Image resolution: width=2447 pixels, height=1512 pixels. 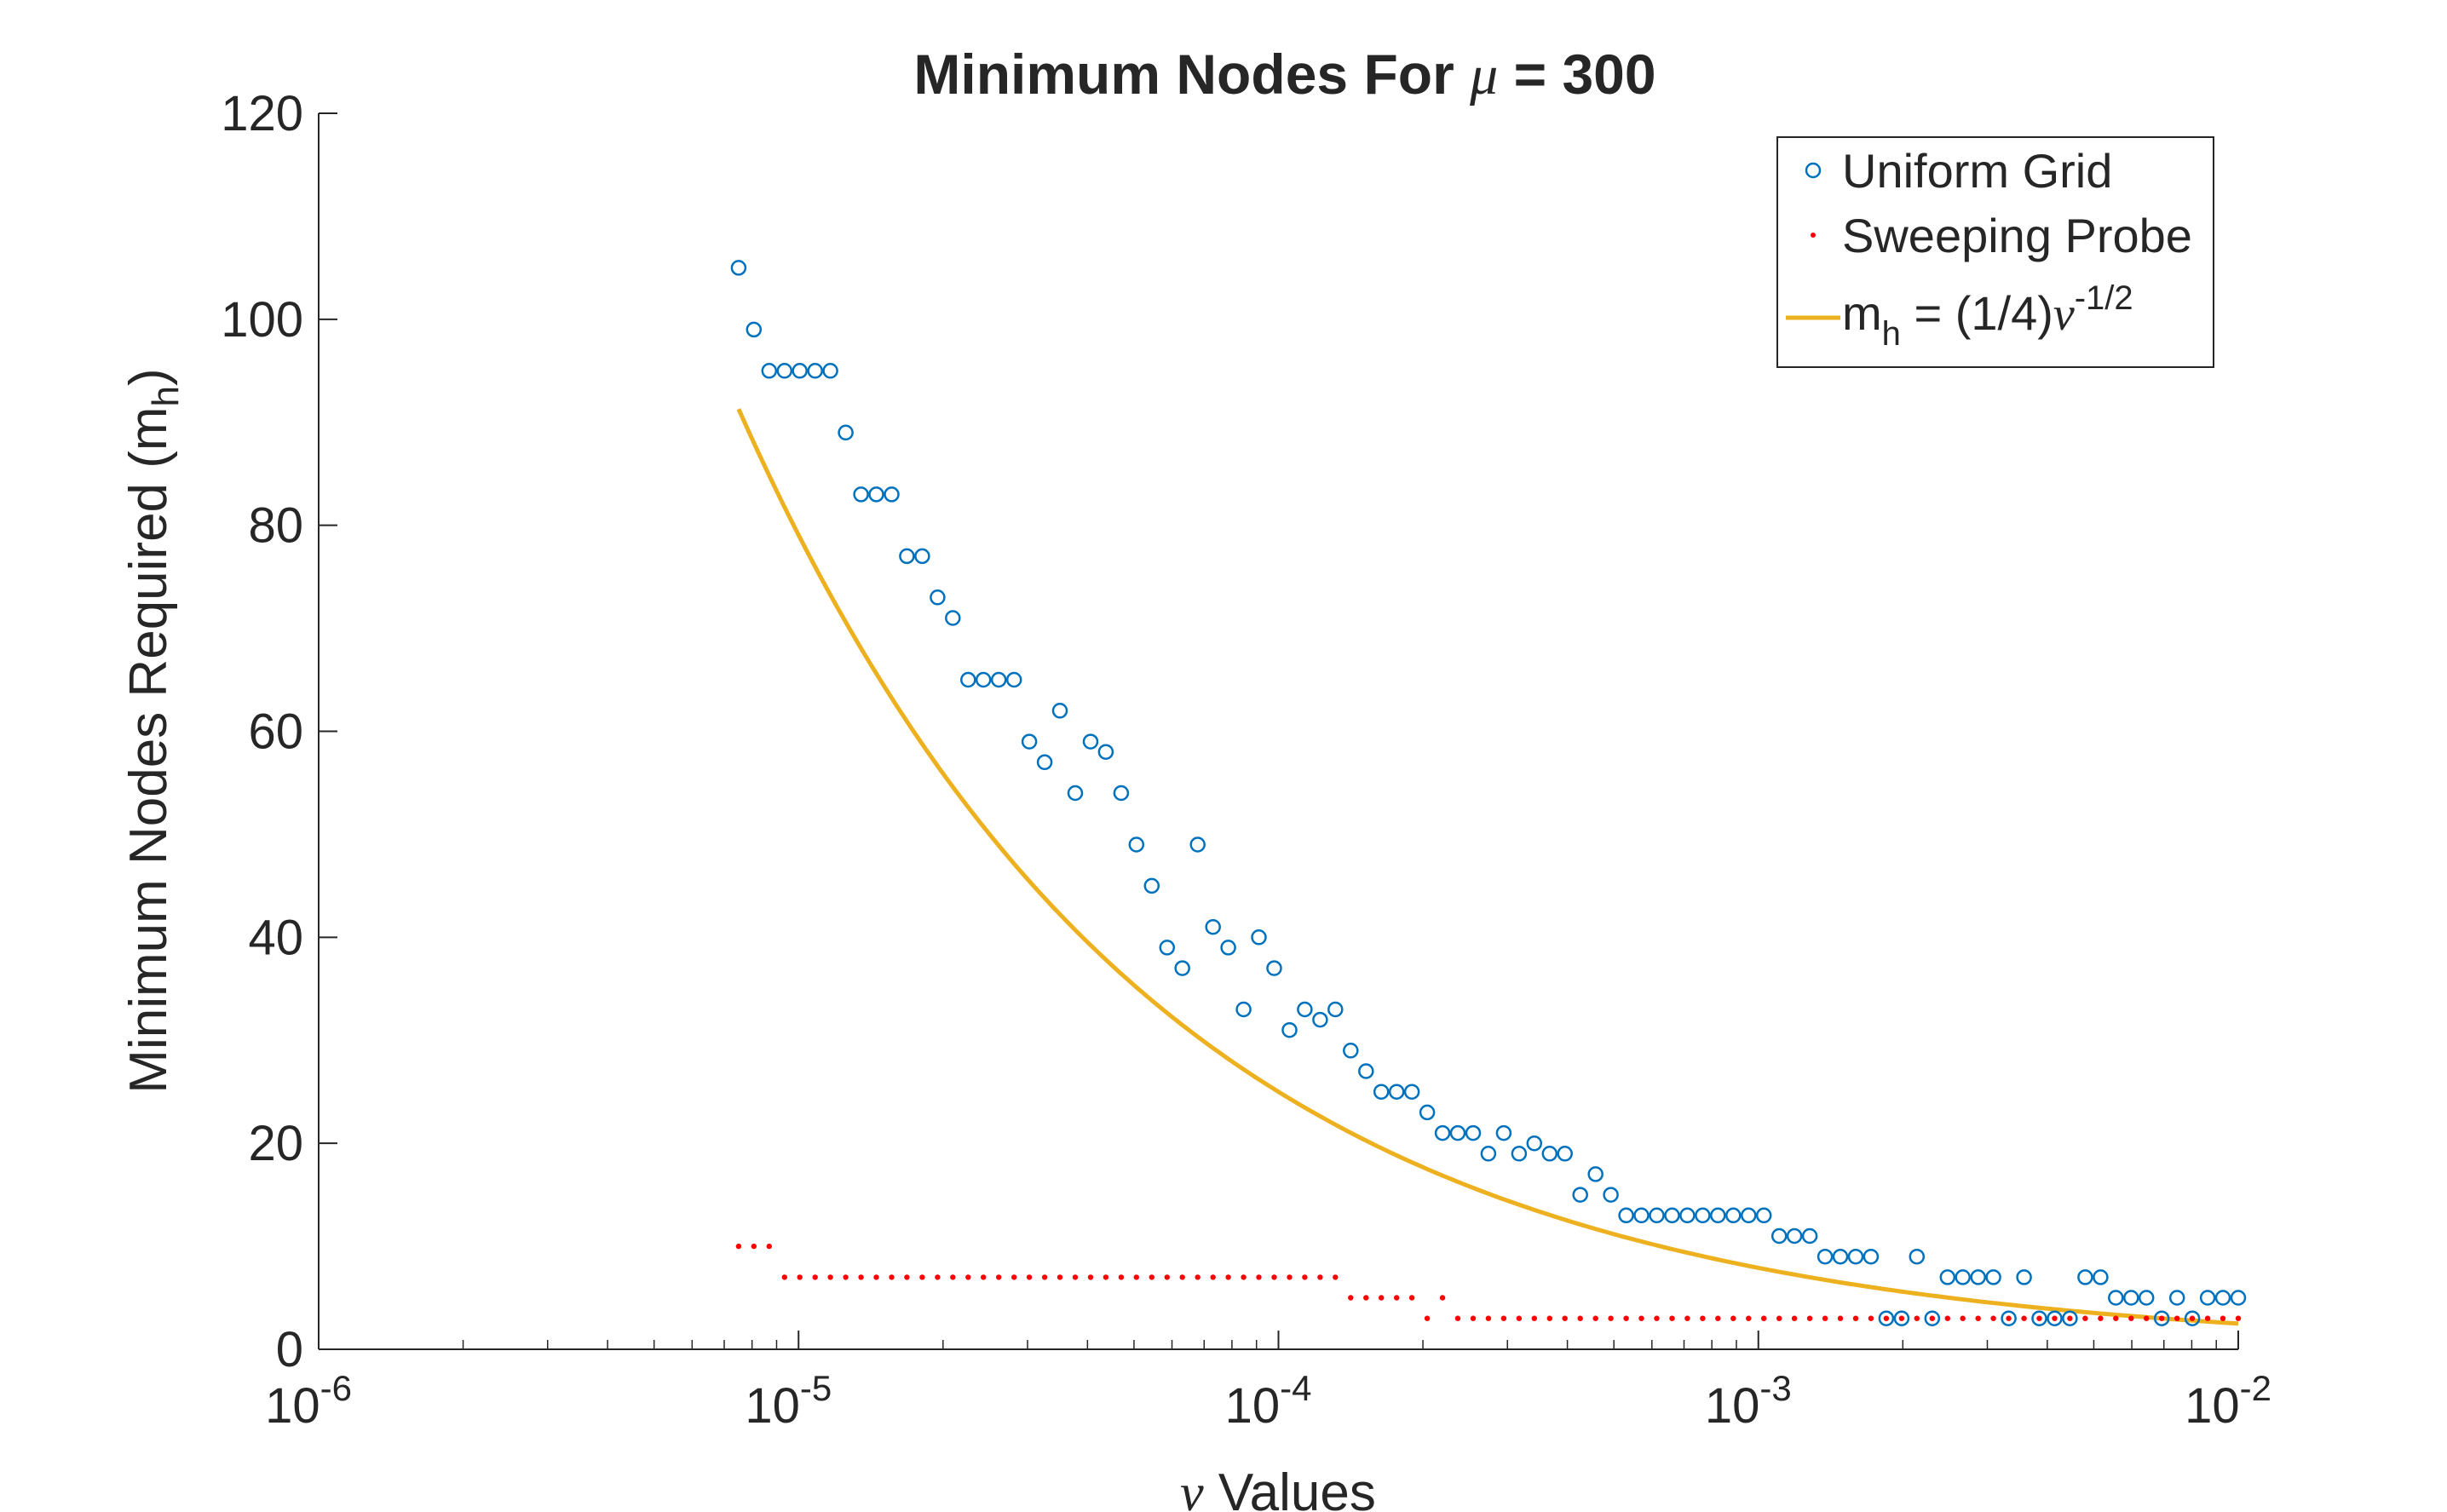 What do you see at coordinates (262, 320) in the screenshot?
I see `y-tick-label: 100` at bounding box center [262, 320].